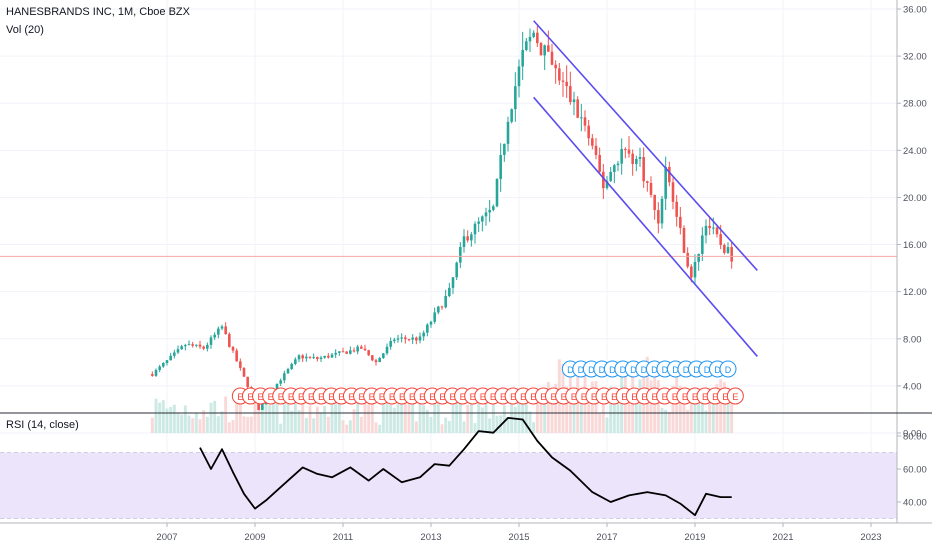 This screenshot has width=932, height=550. I want to click on time-tick-label: 2013, so click(430, 537).